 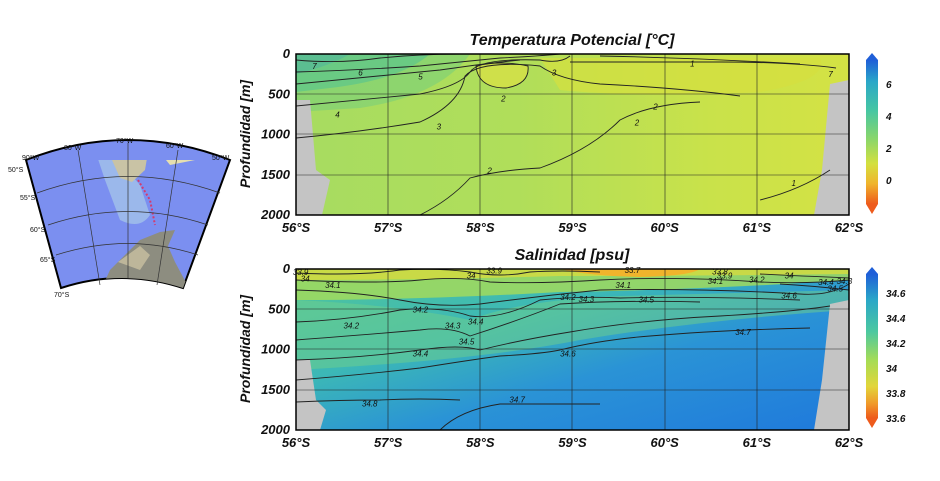 I want to click on salinity-x-tick-label: 61°S, so click(x=757, y=442).